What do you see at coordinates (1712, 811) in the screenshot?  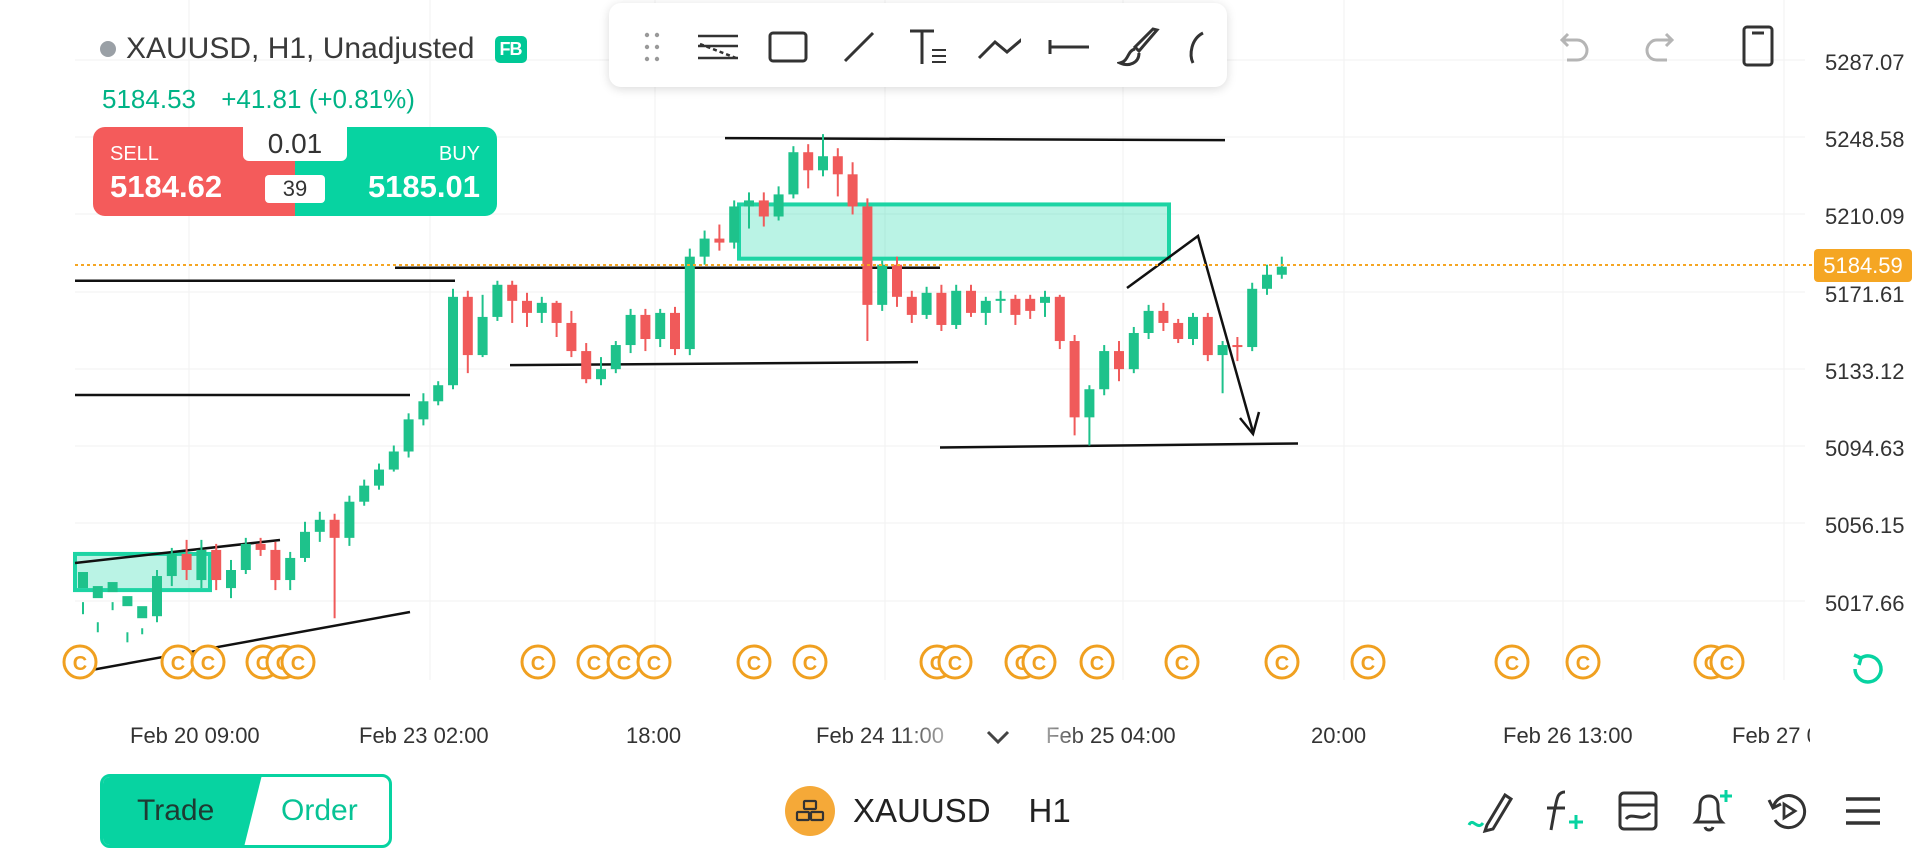 I see `alert-add-icon` at bounding box center [1712, 811].